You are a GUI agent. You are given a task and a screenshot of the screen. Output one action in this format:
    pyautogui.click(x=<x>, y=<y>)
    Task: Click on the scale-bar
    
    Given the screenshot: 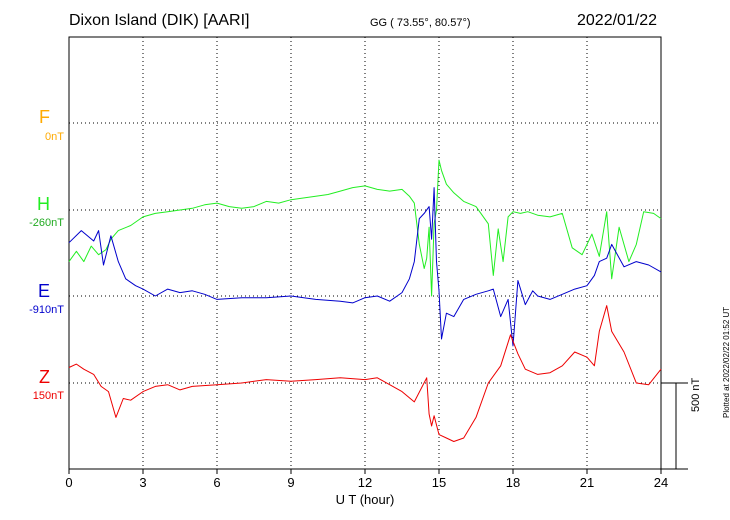 What is the action you would take?
    pyautogui.click(x=674, y=426)
    